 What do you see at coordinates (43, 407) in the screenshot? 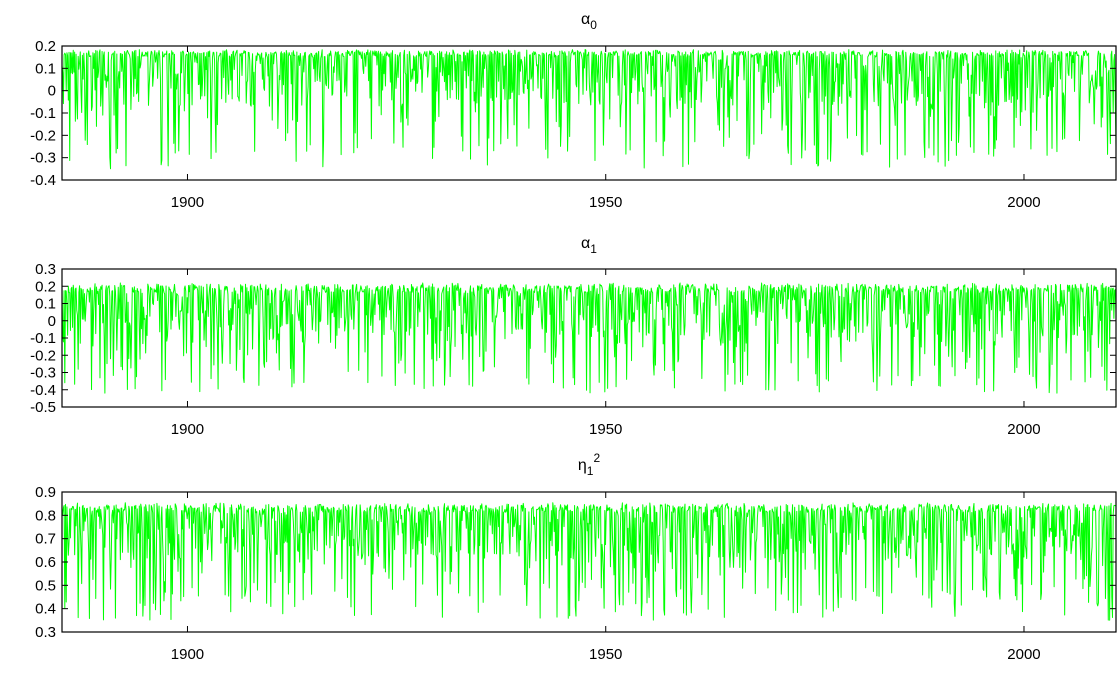
I see `y-tick-label: -0.5` at bounding box center [43, 407].